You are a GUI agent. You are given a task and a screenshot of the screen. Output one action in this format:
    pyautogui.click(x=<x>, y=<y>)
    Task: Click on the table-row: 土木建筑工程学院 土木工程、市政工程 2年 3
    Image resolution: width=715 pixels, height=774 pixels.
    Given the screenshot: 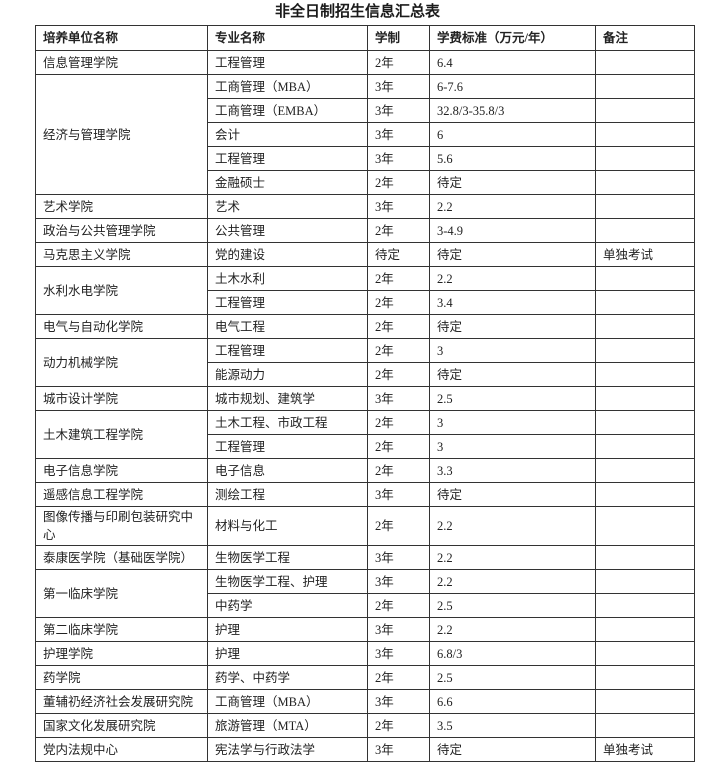 What is the action you would take?
    pyautogui.click(x=365, y=434)
    